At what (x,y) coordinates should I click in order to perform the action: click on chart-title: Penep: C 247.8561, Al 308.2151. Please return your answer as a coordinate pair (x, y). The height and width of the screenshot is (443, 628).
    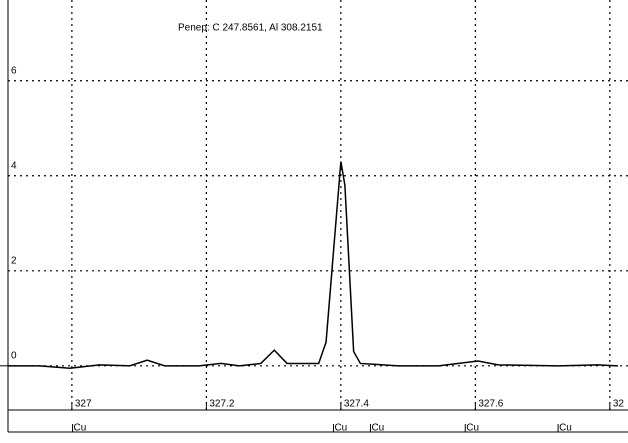
    Looking at the image, I should click on (250, 28).